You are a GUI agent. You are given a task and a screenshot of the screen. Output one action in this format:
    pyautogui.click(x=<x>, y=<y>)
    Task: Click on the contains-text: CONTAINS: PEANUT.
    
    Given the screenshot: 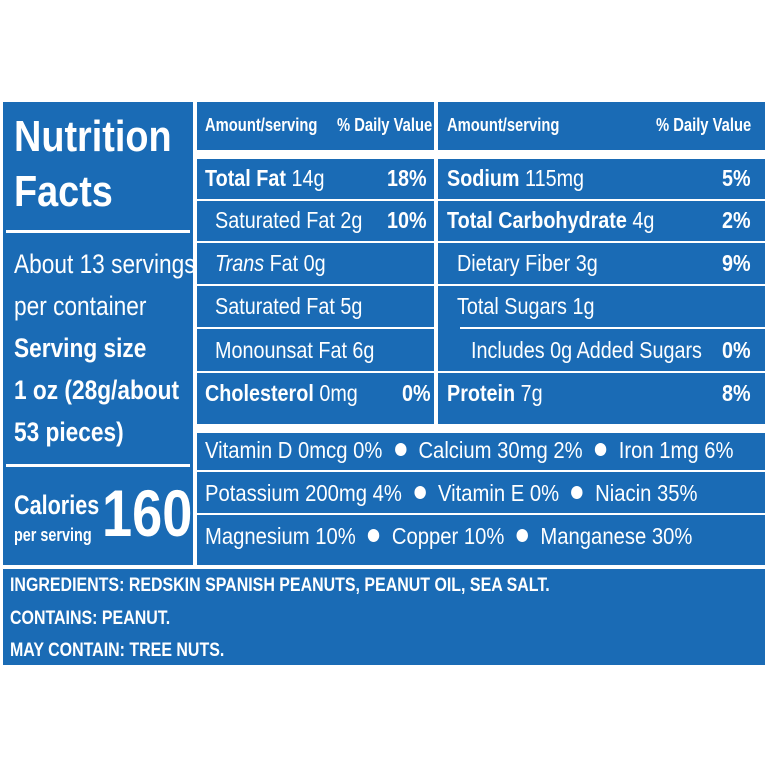 What is the action you would take?
    pyautogui.click(x=90, y=618)
    